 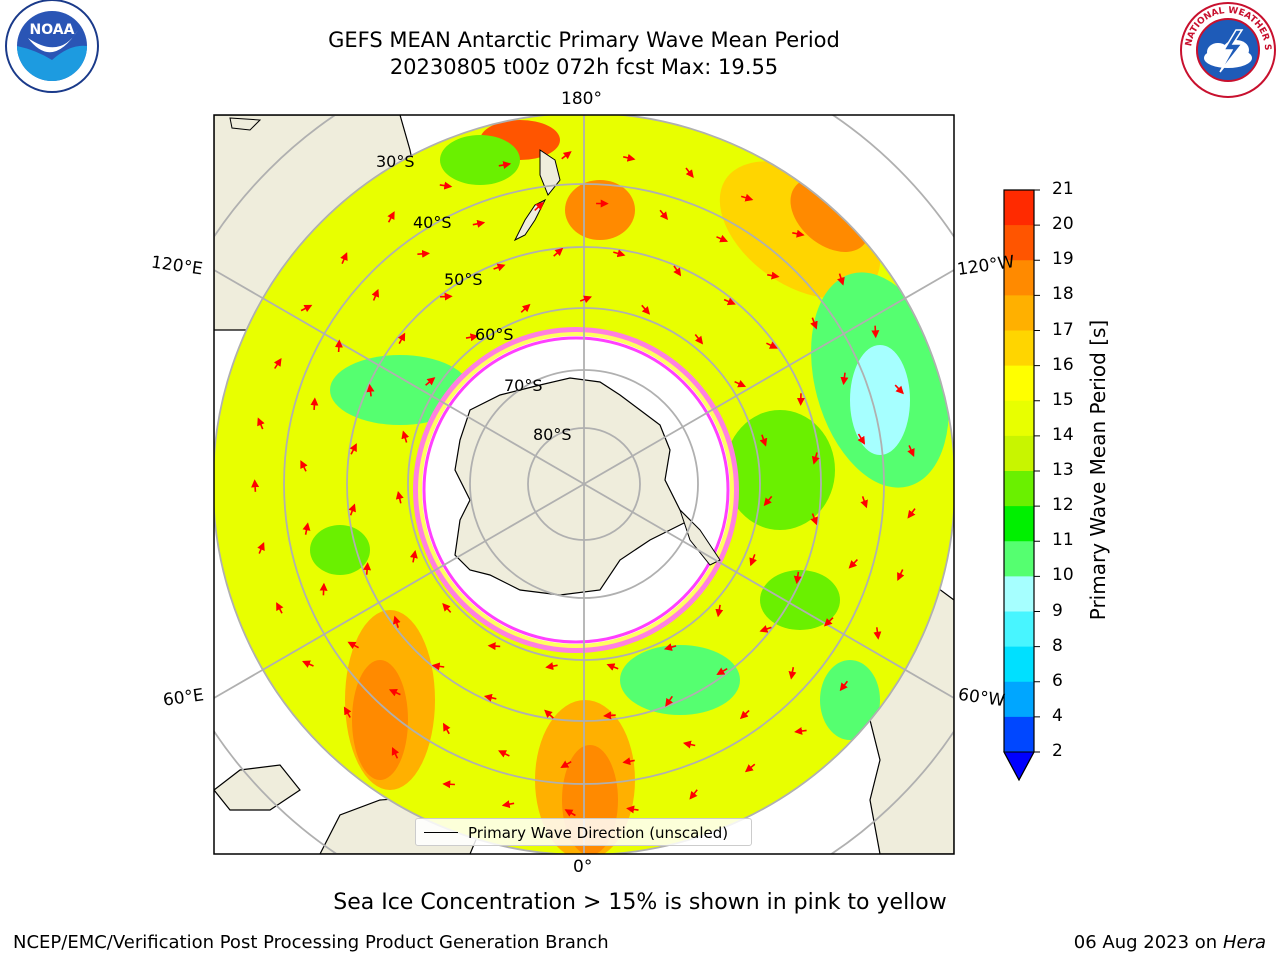 I want to click on colorbar-tick-label: 2, so click(x=1057, y=751).